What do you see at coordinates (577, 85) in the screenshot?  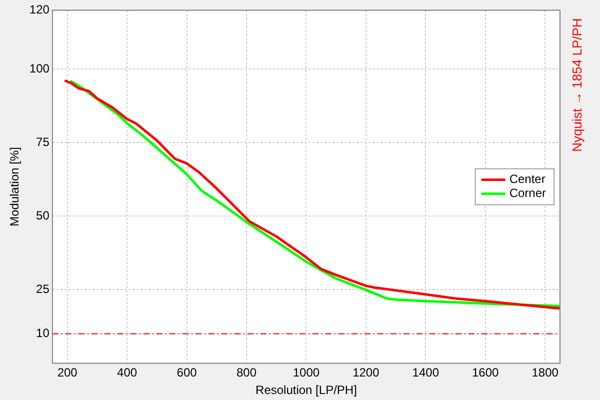 I see `text: Nyquist → 1854 LP/PH` at bounding box center [577, 85].